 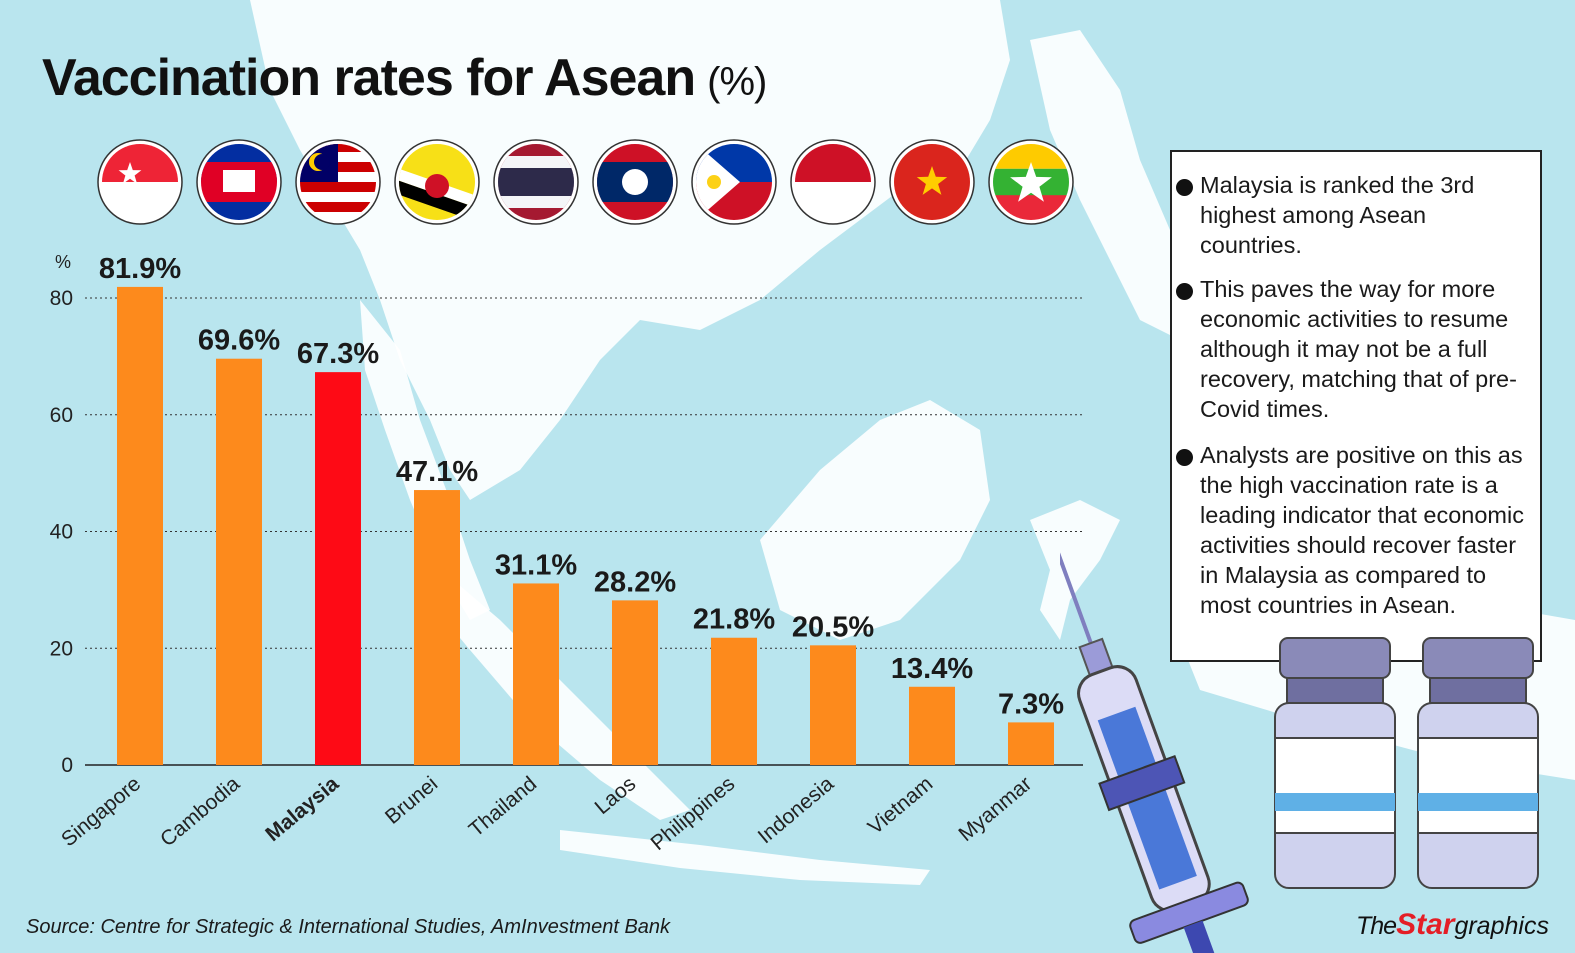 What do you see at coordinates (734, 701) in the screenshot?
I see `bar-philippines` at bounding box center [734, 701].